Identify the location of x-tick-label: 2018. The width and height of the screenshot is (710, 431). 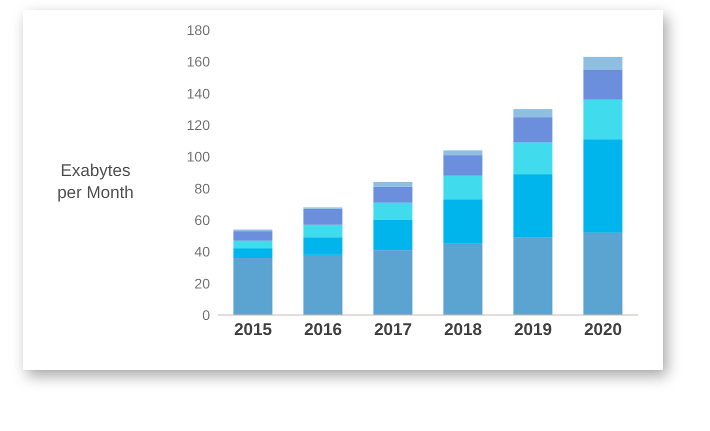
(463, 330).